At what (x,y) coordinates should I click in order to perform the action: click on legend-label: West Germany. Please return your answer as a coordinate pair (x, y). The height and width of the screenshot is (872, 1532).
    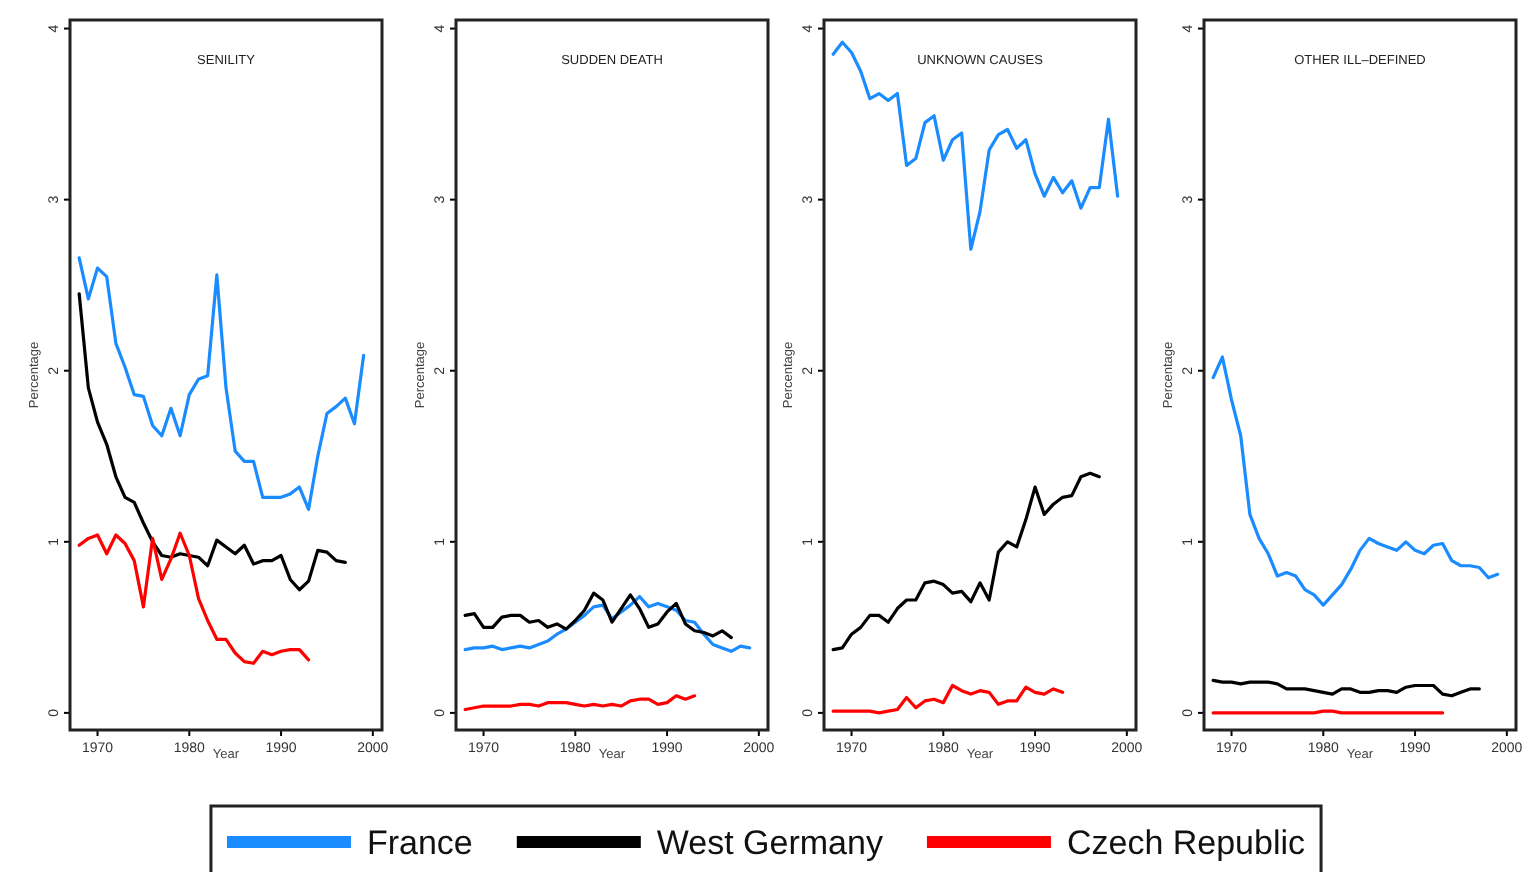
    Looking at the image, I should click on (770, 843).